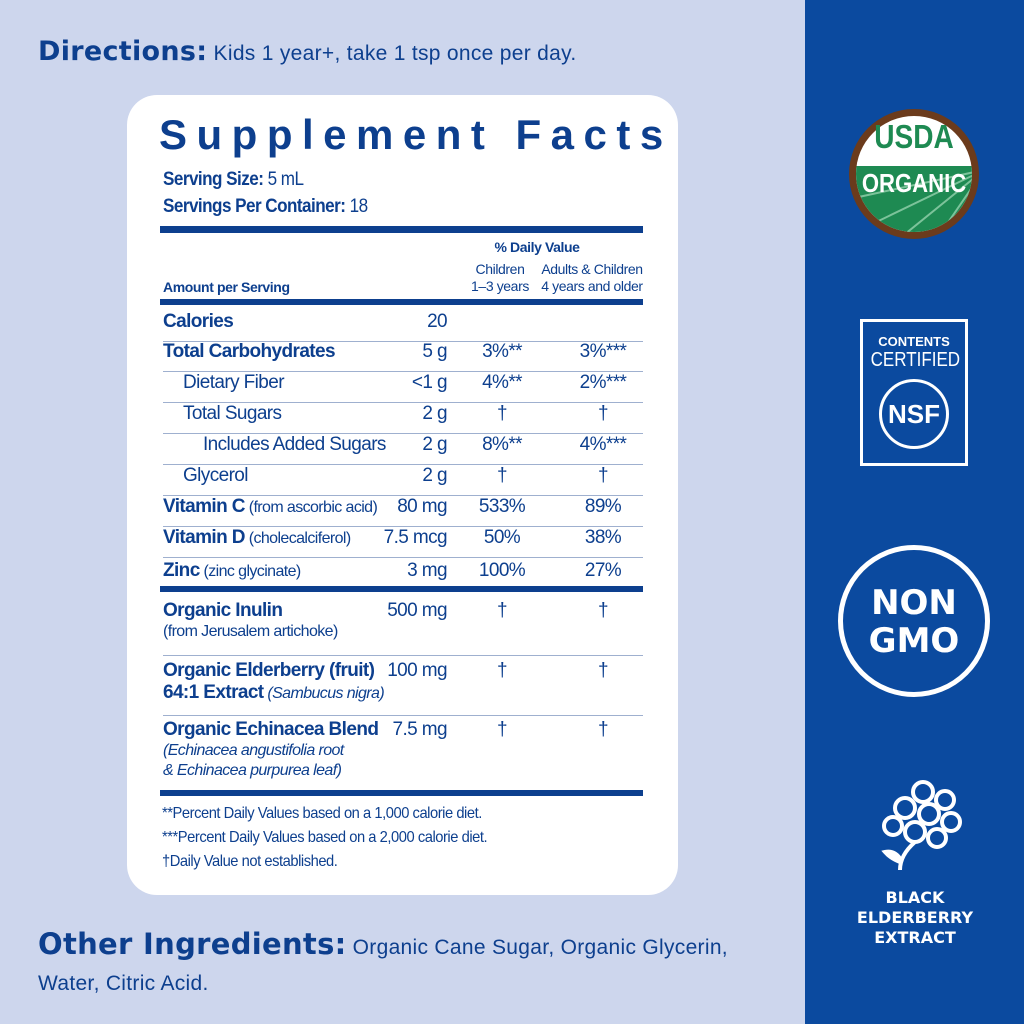  I want to click on elderberry-text: ELDERBERRY, so click(915, 917).